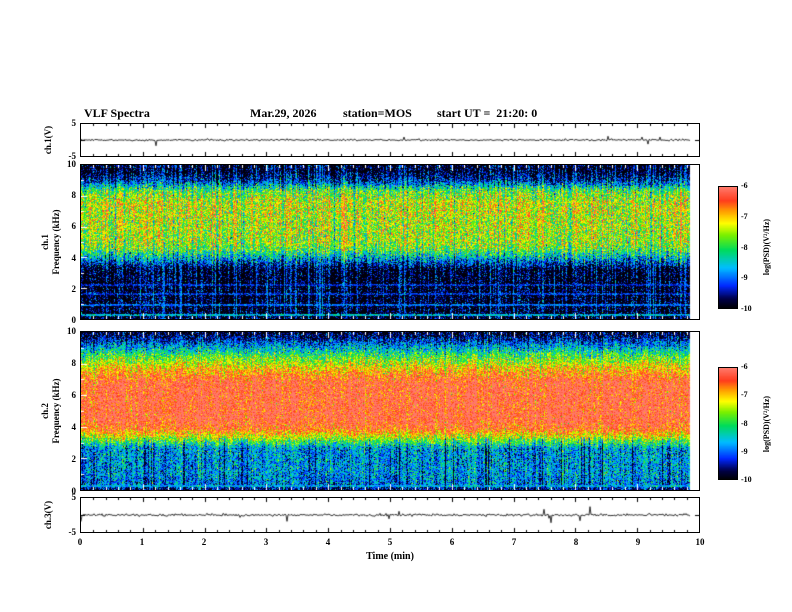 Image resolution: width=792 pixels, height=612 pixels. What do you see at coordinates (700, 542) in the screenshot?
I see `x-tick-label: 10` at bounding box center [700, 542].